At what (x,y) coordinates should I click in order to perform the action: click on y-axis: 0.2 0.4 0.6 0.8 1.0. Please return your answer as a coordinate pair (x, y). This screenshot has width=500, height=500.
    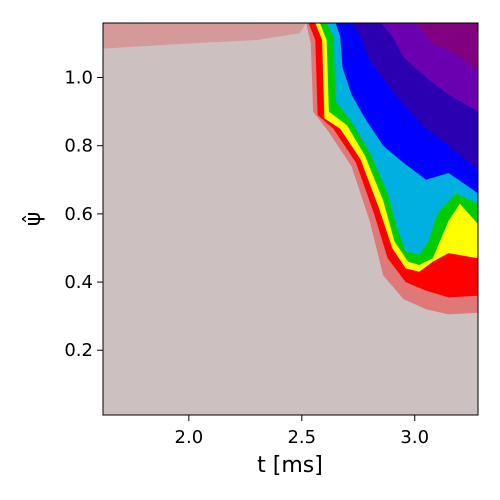
    Looking at the image, I should click on (83, 214).